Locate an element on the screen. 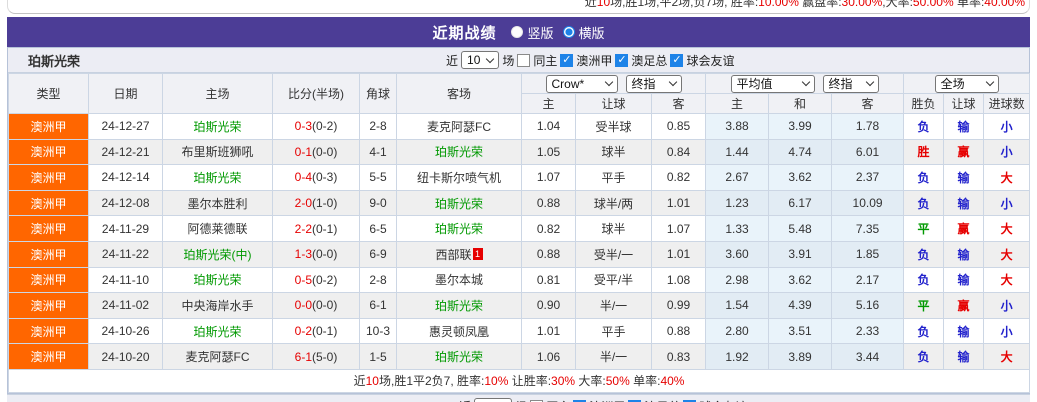 The width and height of the screenshot is (1037, 402). handicap-line-cell: 平手 is located at coordinates (613, 331).